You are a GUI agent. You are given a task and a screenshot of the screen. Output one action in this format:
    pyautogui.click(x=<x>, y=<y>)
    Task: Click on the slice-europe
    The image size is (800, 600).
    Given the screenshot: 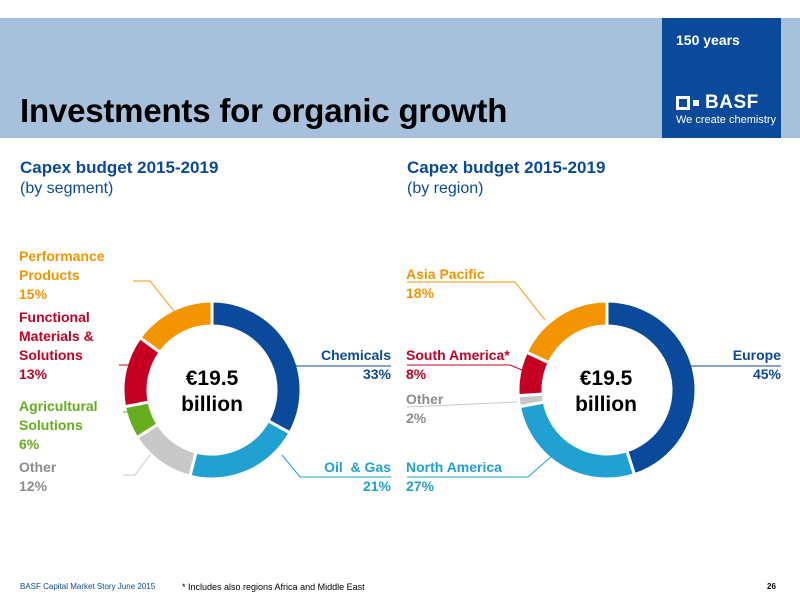 What is the action you would take?
    pyautogui.click(x=651, y=388)
    